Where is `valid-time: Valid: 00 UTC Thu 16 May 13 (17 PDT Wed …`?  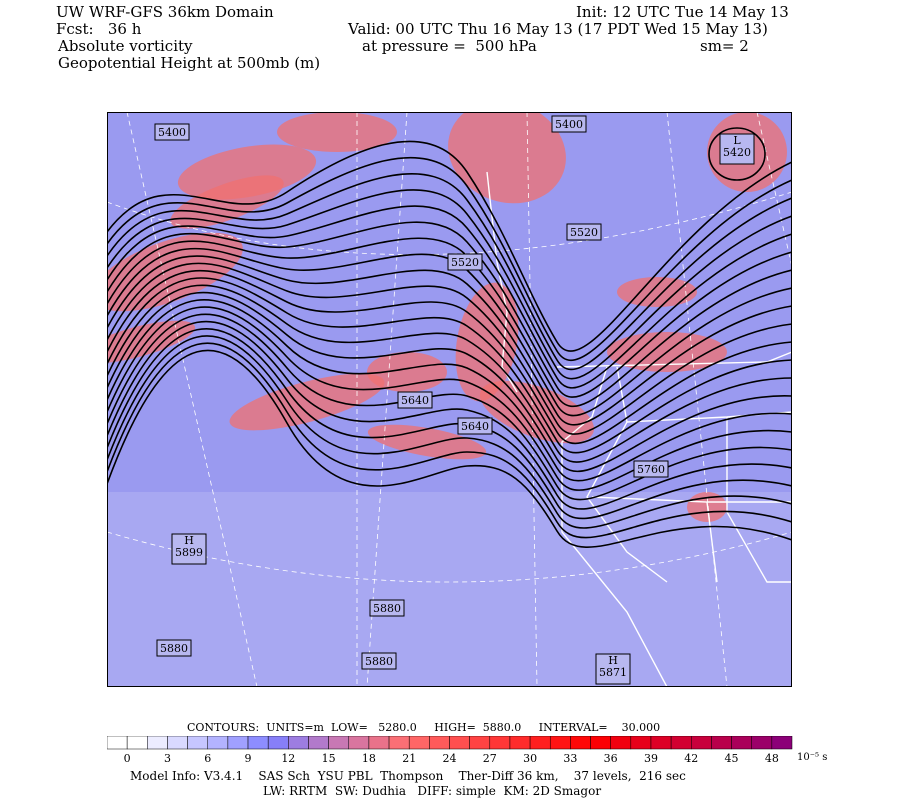 valid-time: Valid: 00 UTC Thu 16 May 13 (17 PDT Wed … is located at coordinates (558, 29).